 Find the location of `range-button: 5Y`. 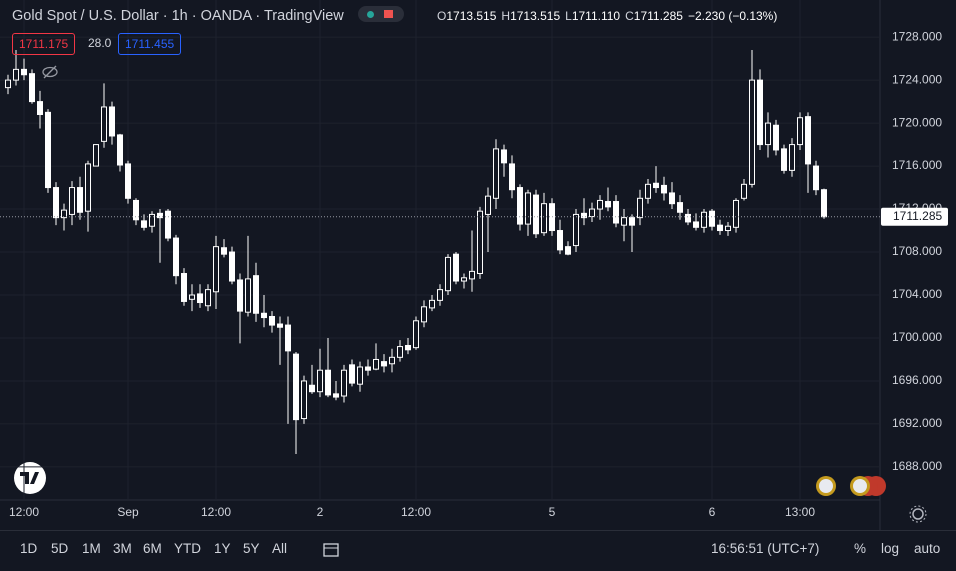

range-button: 5Y is located at coordinates (251, 548).